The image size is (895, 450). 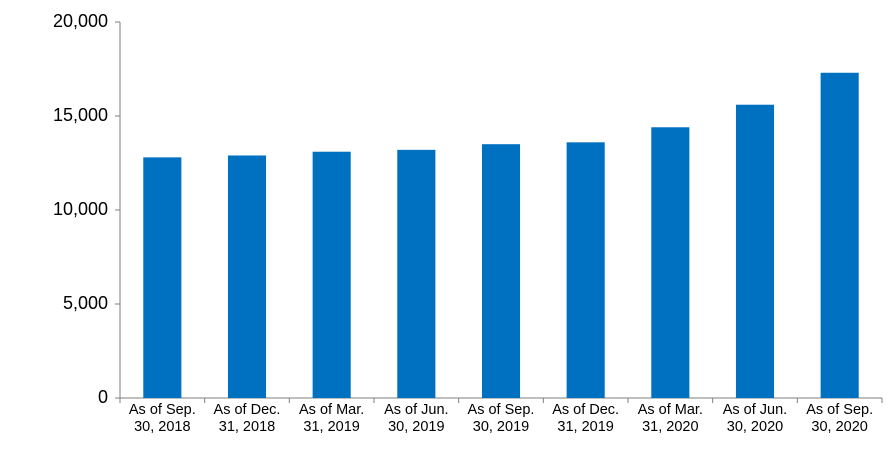 What do you see at coordinates (840, 418) in the screenshot?
I see `x-tick-label: As of Sep. 30, 2020` at bounding box center [840, 418].